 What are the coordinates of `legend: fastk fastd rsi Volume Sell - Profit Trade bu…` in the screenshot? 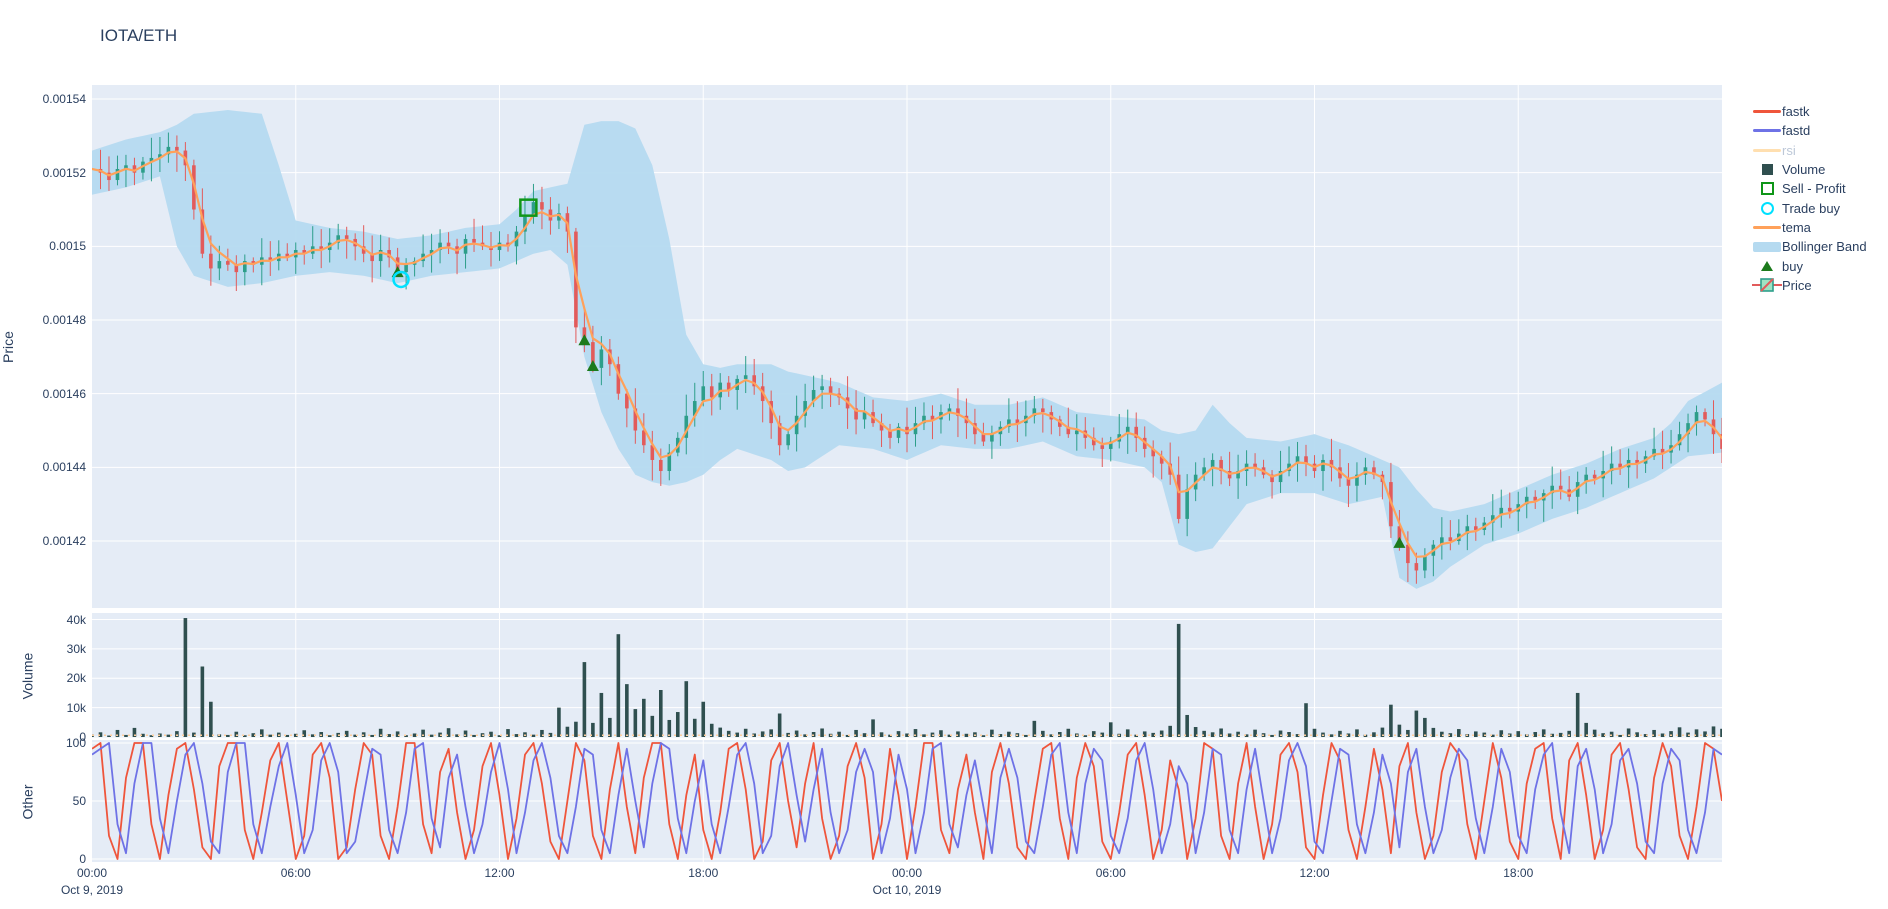 It's located at (1820, 198).